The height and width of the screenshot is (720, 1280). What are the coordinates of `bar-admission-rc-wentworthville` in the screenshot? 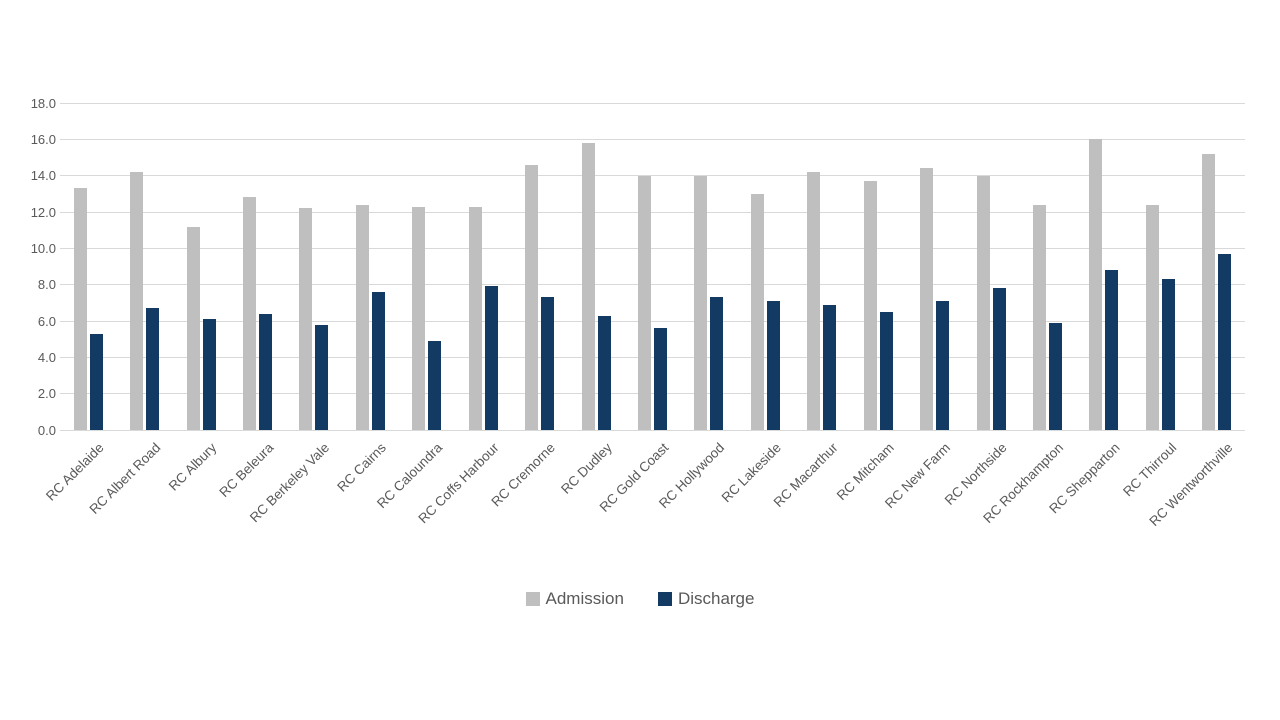 It's located at (1209, 291).